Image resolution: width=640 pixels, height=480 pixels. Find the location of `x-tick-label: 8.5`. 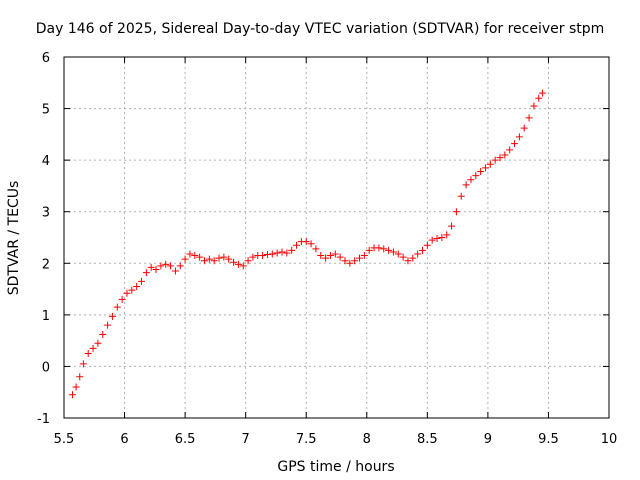

x-tick-label: 8.5 is located at coordinates (427, 439).